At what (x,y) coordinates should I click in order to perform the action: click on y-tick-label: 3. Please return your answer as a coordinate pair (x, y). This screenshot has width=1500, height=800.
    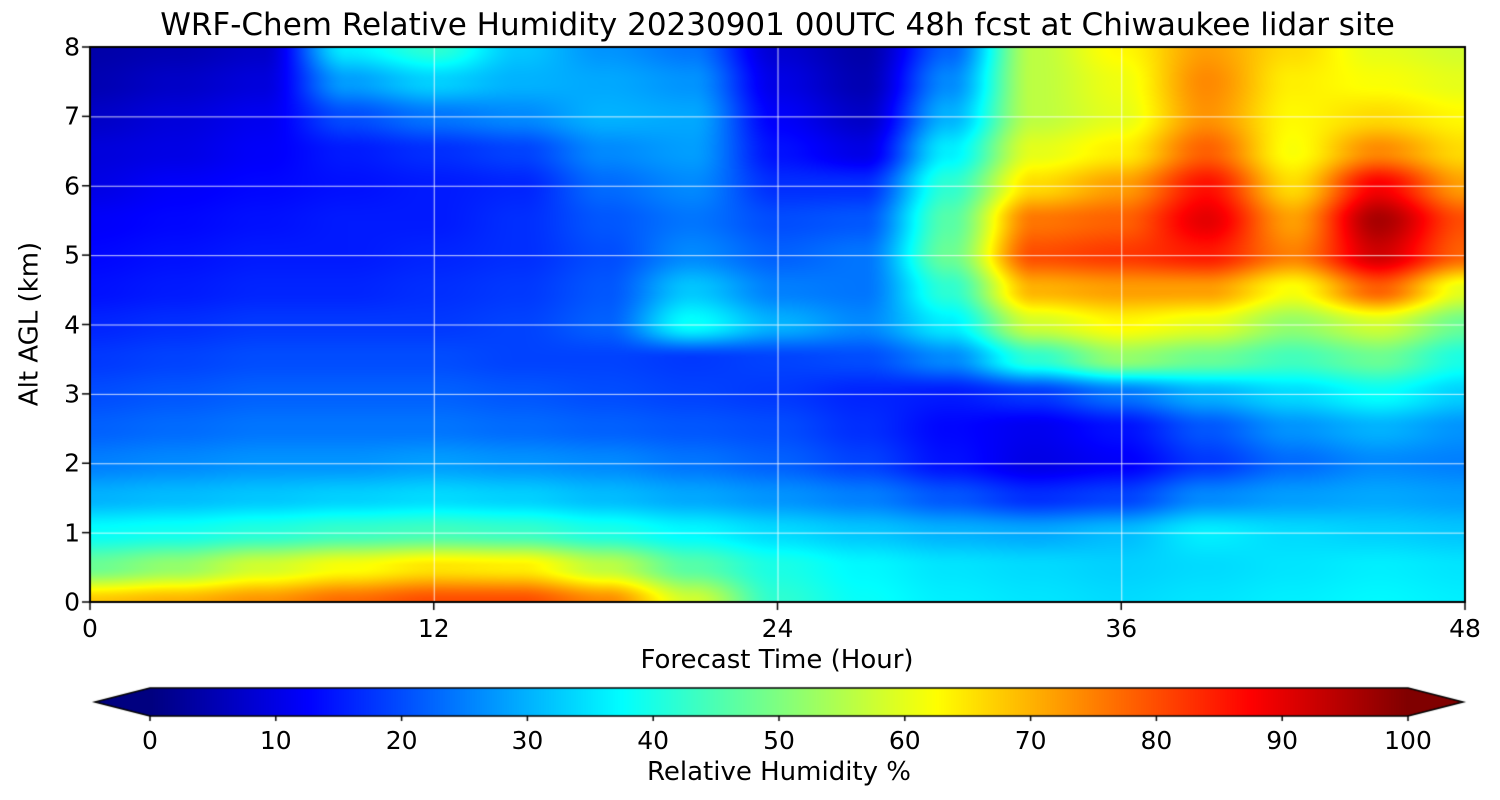
    Looking at the image, I should click on (72, 394).